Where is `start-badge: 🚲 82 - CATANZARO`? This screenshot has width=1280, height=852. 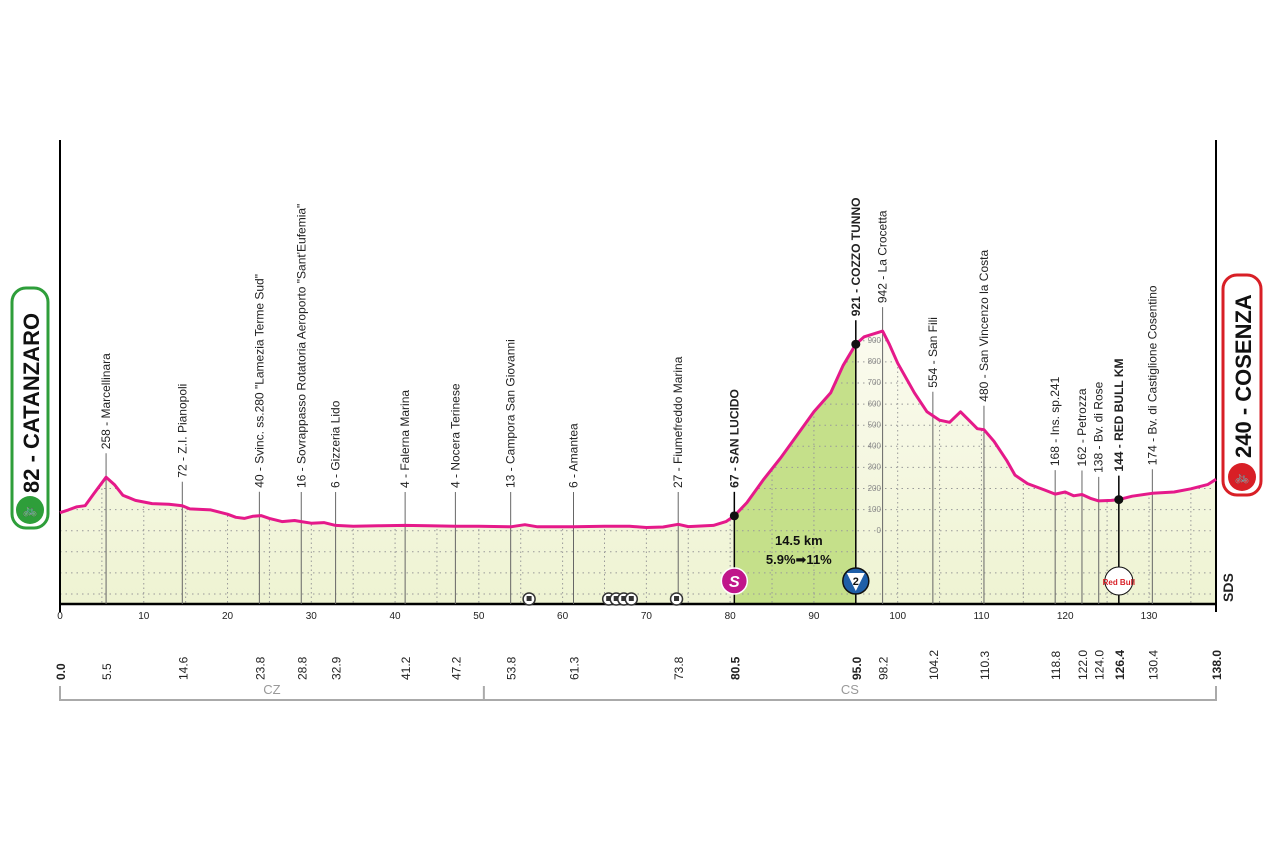 start-badge: 🚲 82 - CATANZARO is located at coordinates (30, 408).